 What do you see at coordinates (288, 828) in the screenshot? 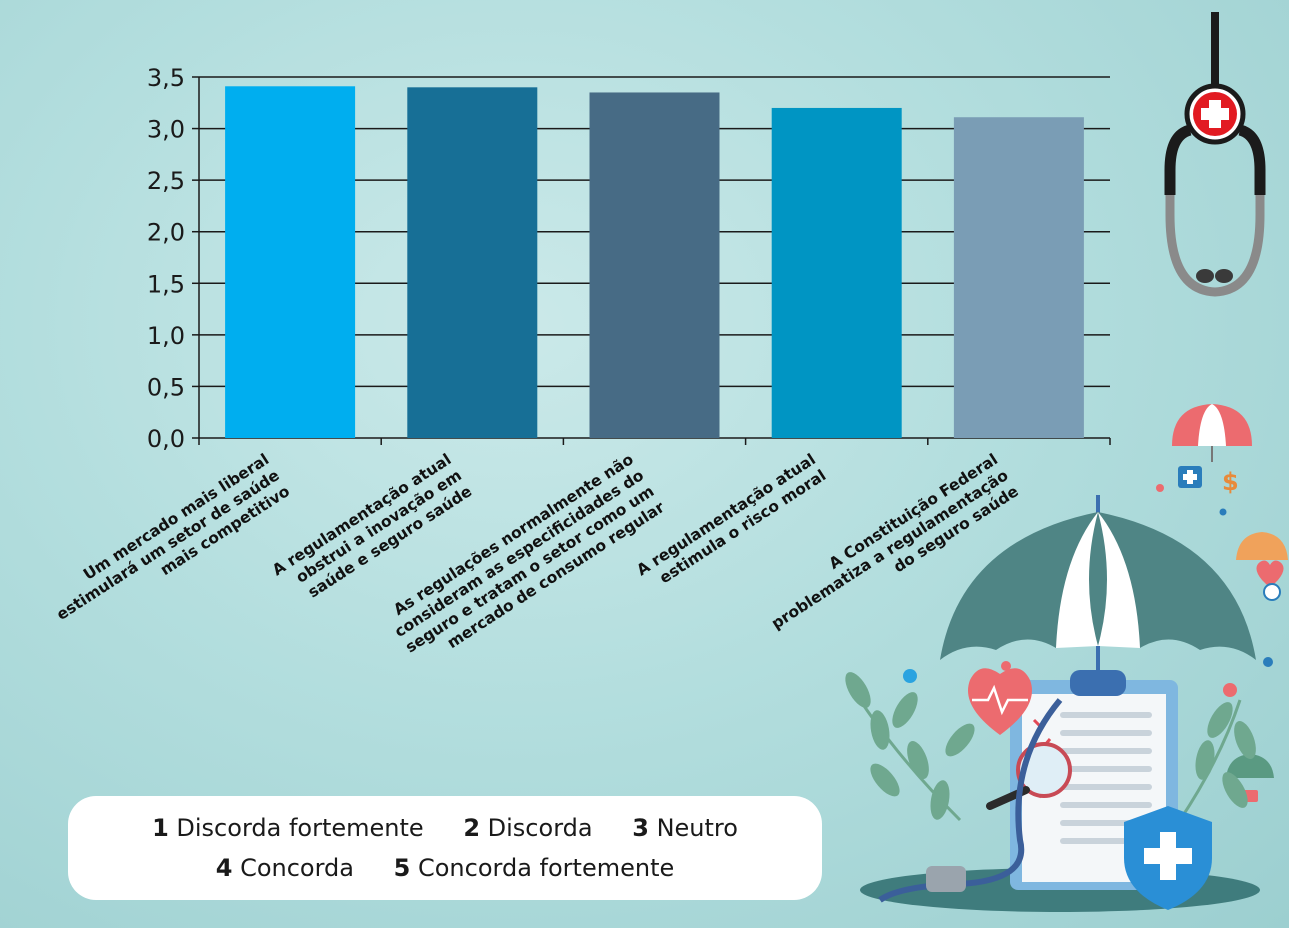
I see `legend-item-1: 1 Discorda fortemente` at bounding box center [288, 828].